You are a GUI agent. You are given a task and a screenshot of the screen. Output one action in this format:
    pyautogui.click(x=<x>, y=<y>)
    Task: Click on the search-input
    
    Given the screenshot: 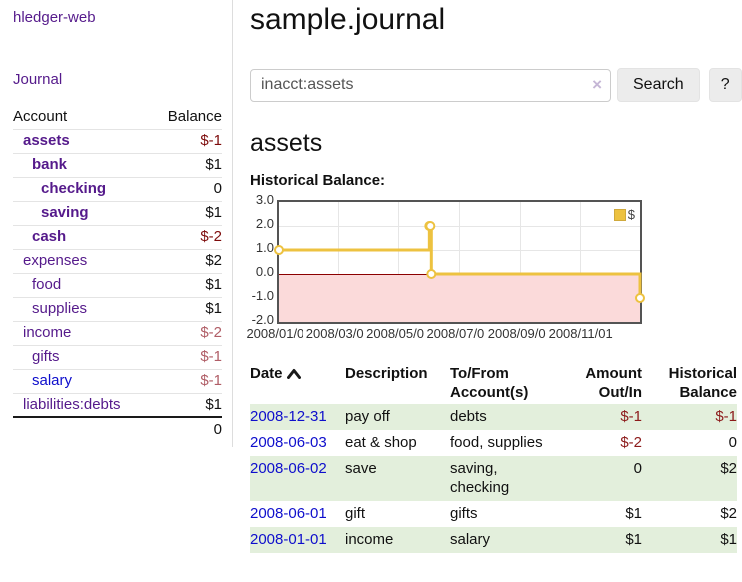 What is the action you would take?
    pyautogui.click(x=430, y=85)
    